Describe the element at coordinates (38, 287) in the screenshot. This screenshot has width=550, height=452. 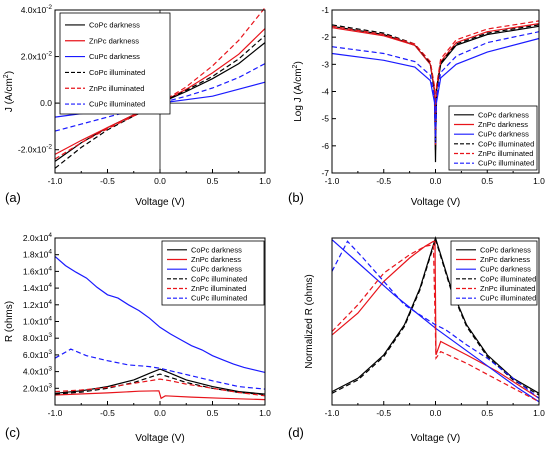
I see `y-tick-label: 1.4x10⁴` at that location.